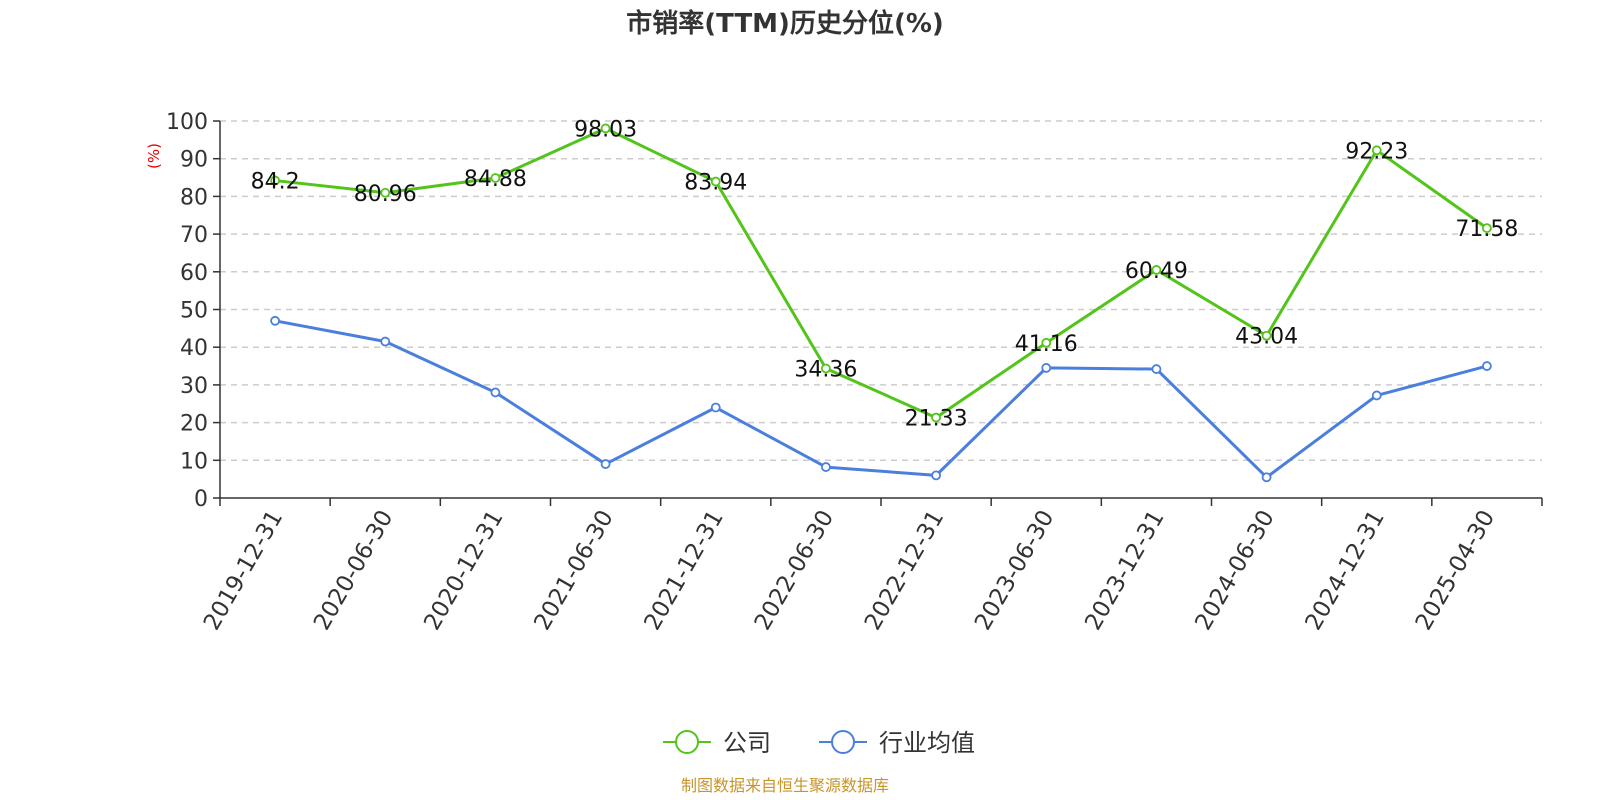 Image resolution: width=1600 pixels, height=800 pixels. I want to click on x-tick-label: 2023-12-31, so click(1124, 570).